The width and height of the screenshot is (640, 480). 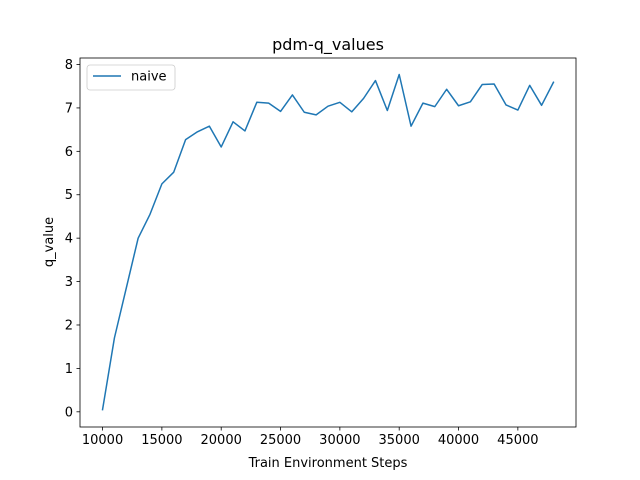 I want to click on y-tick-label-2: 2, so click(x=69, y=325).